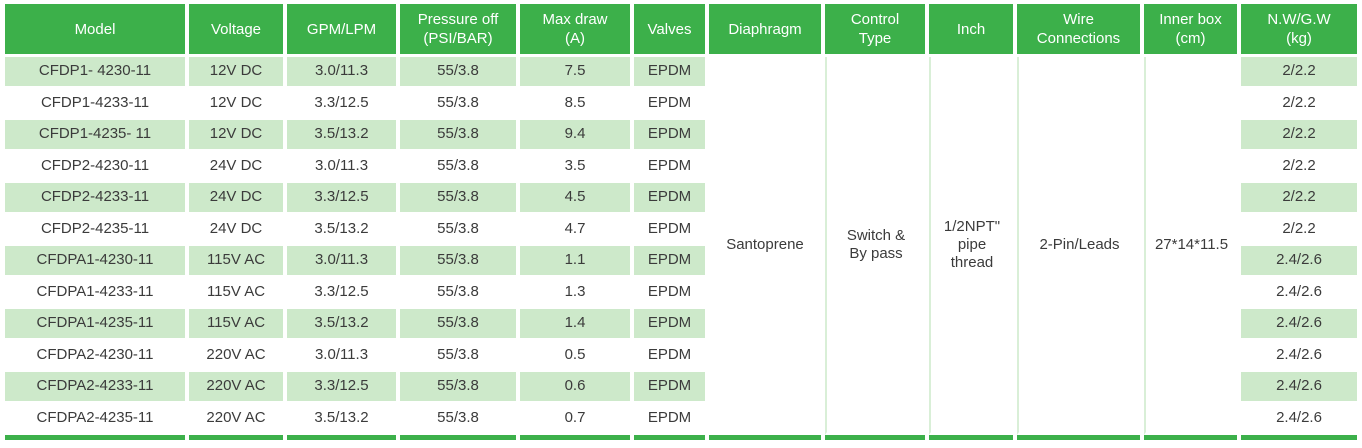 The height and width of the screenshot is (448, 1362). I want to click on column-header-valves: Valves, so click(671, 30).